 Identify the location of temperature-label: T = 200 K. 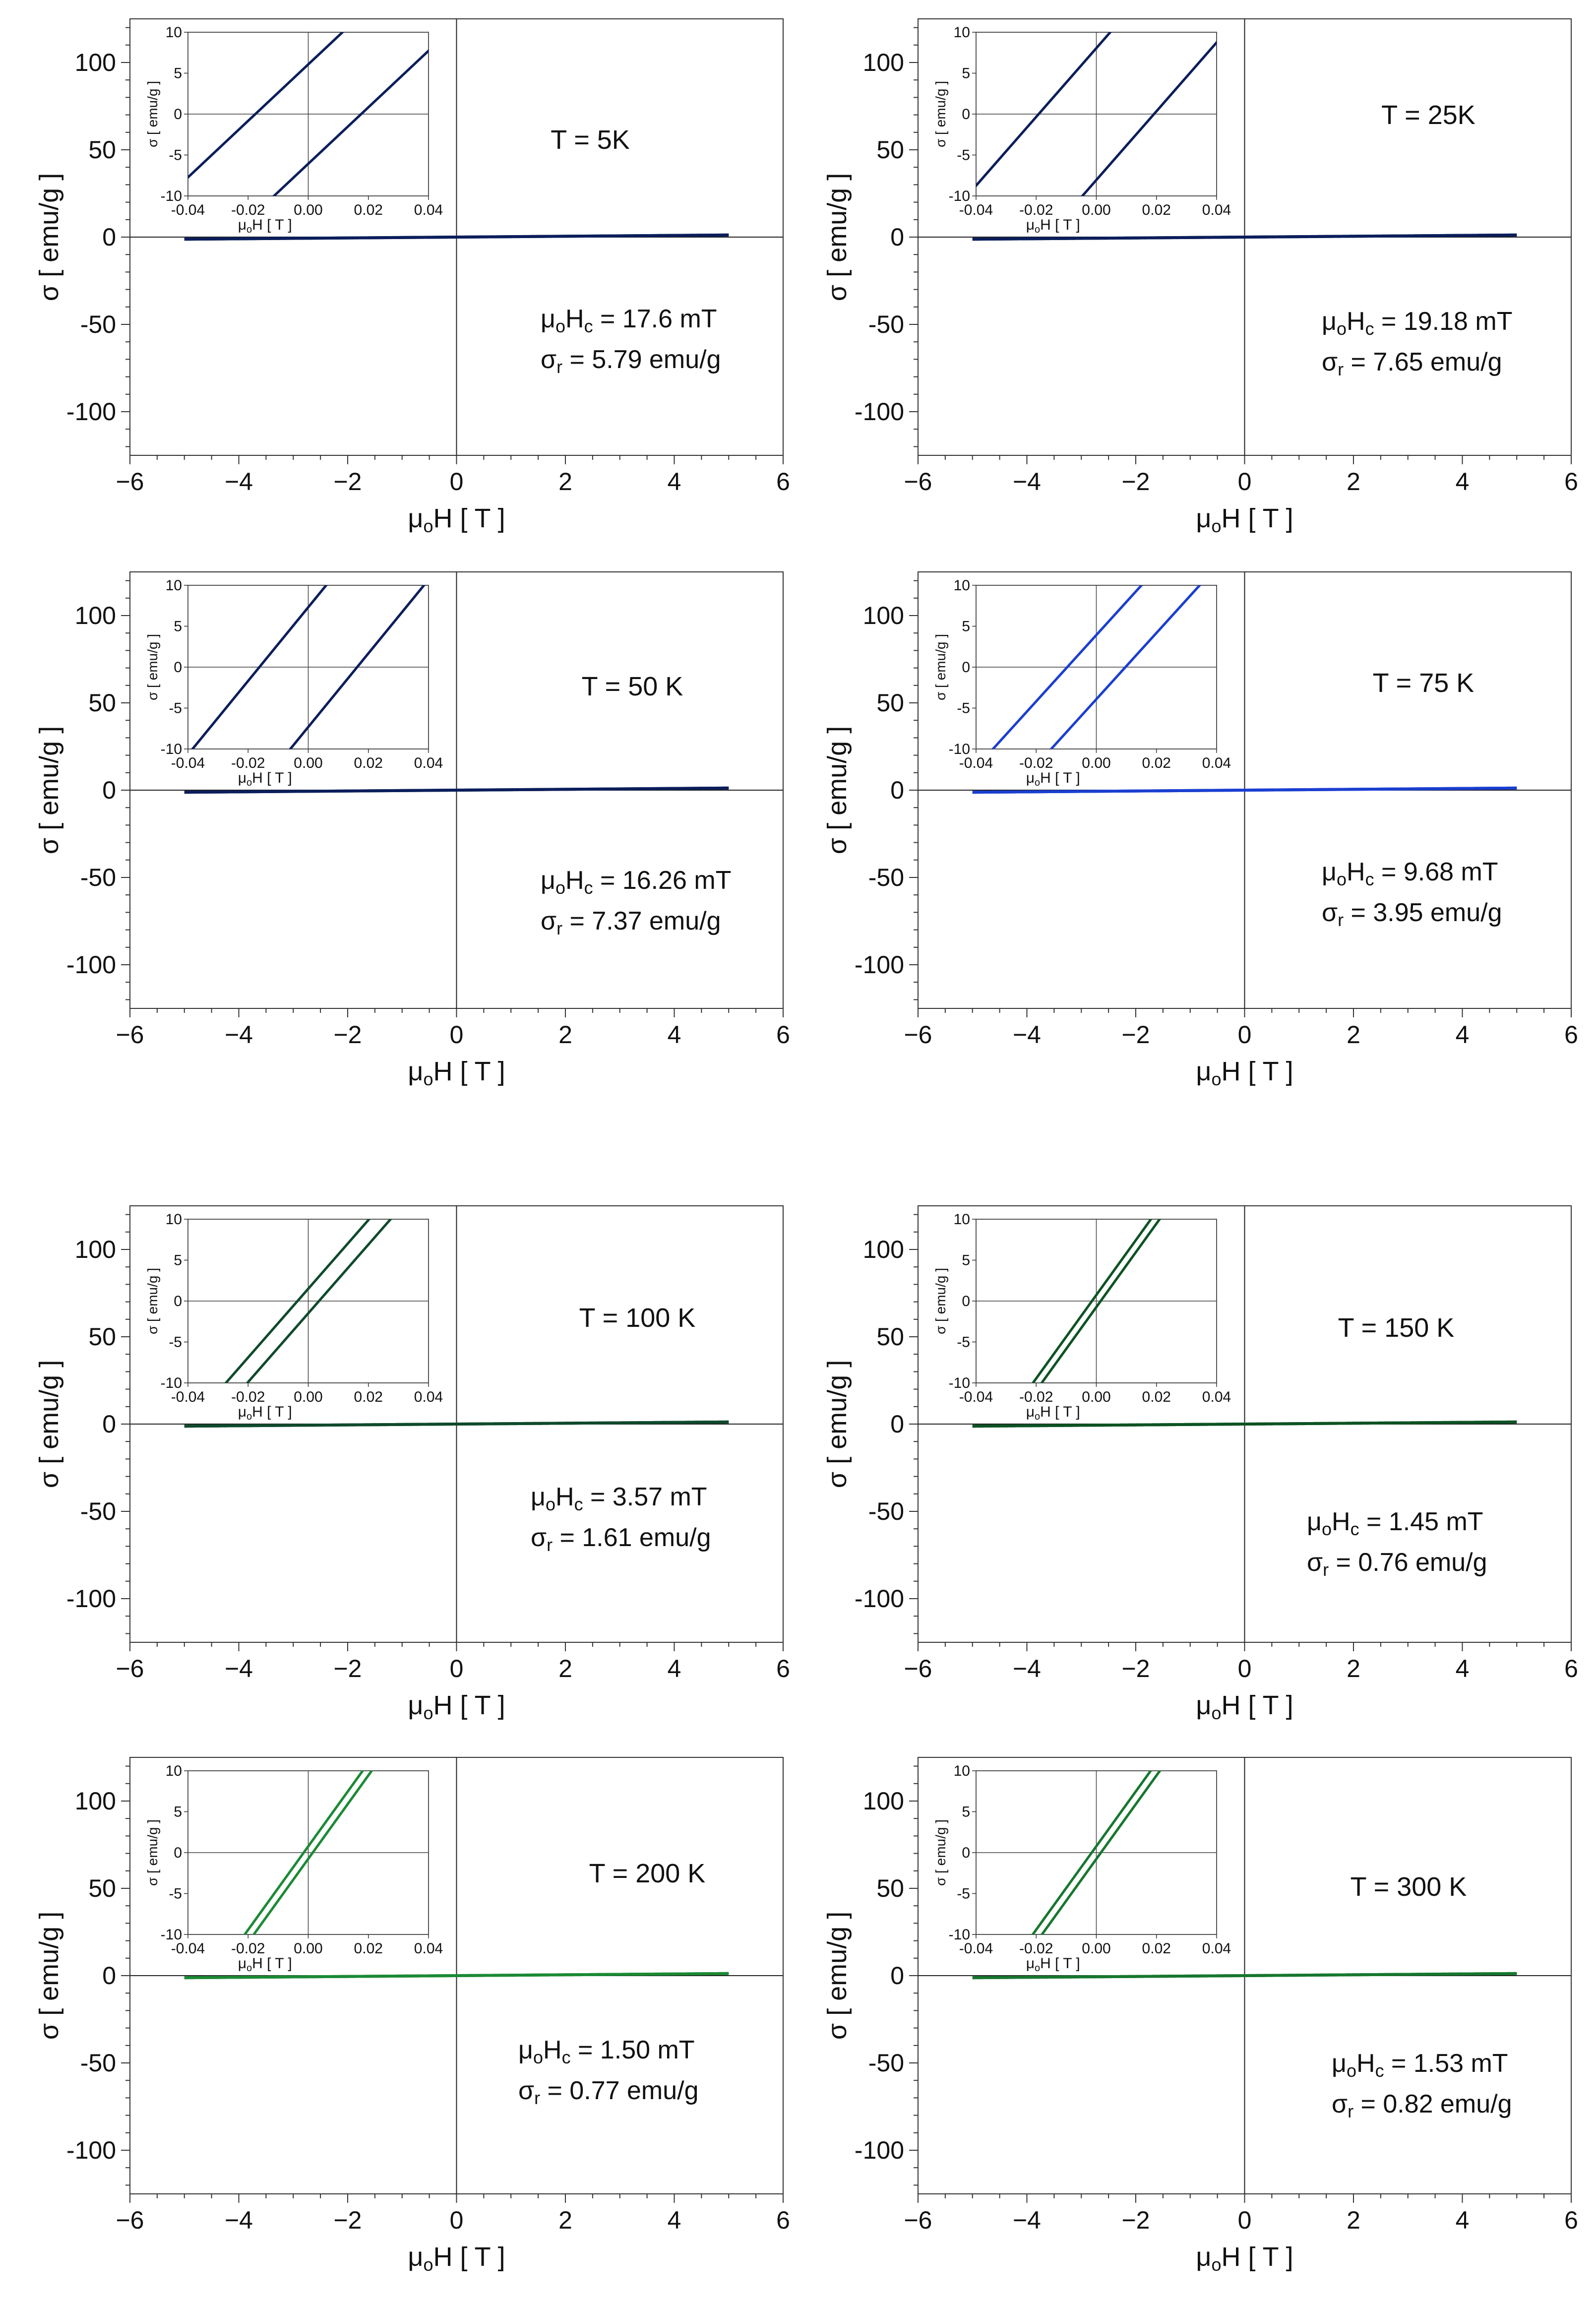
(647, 1873).